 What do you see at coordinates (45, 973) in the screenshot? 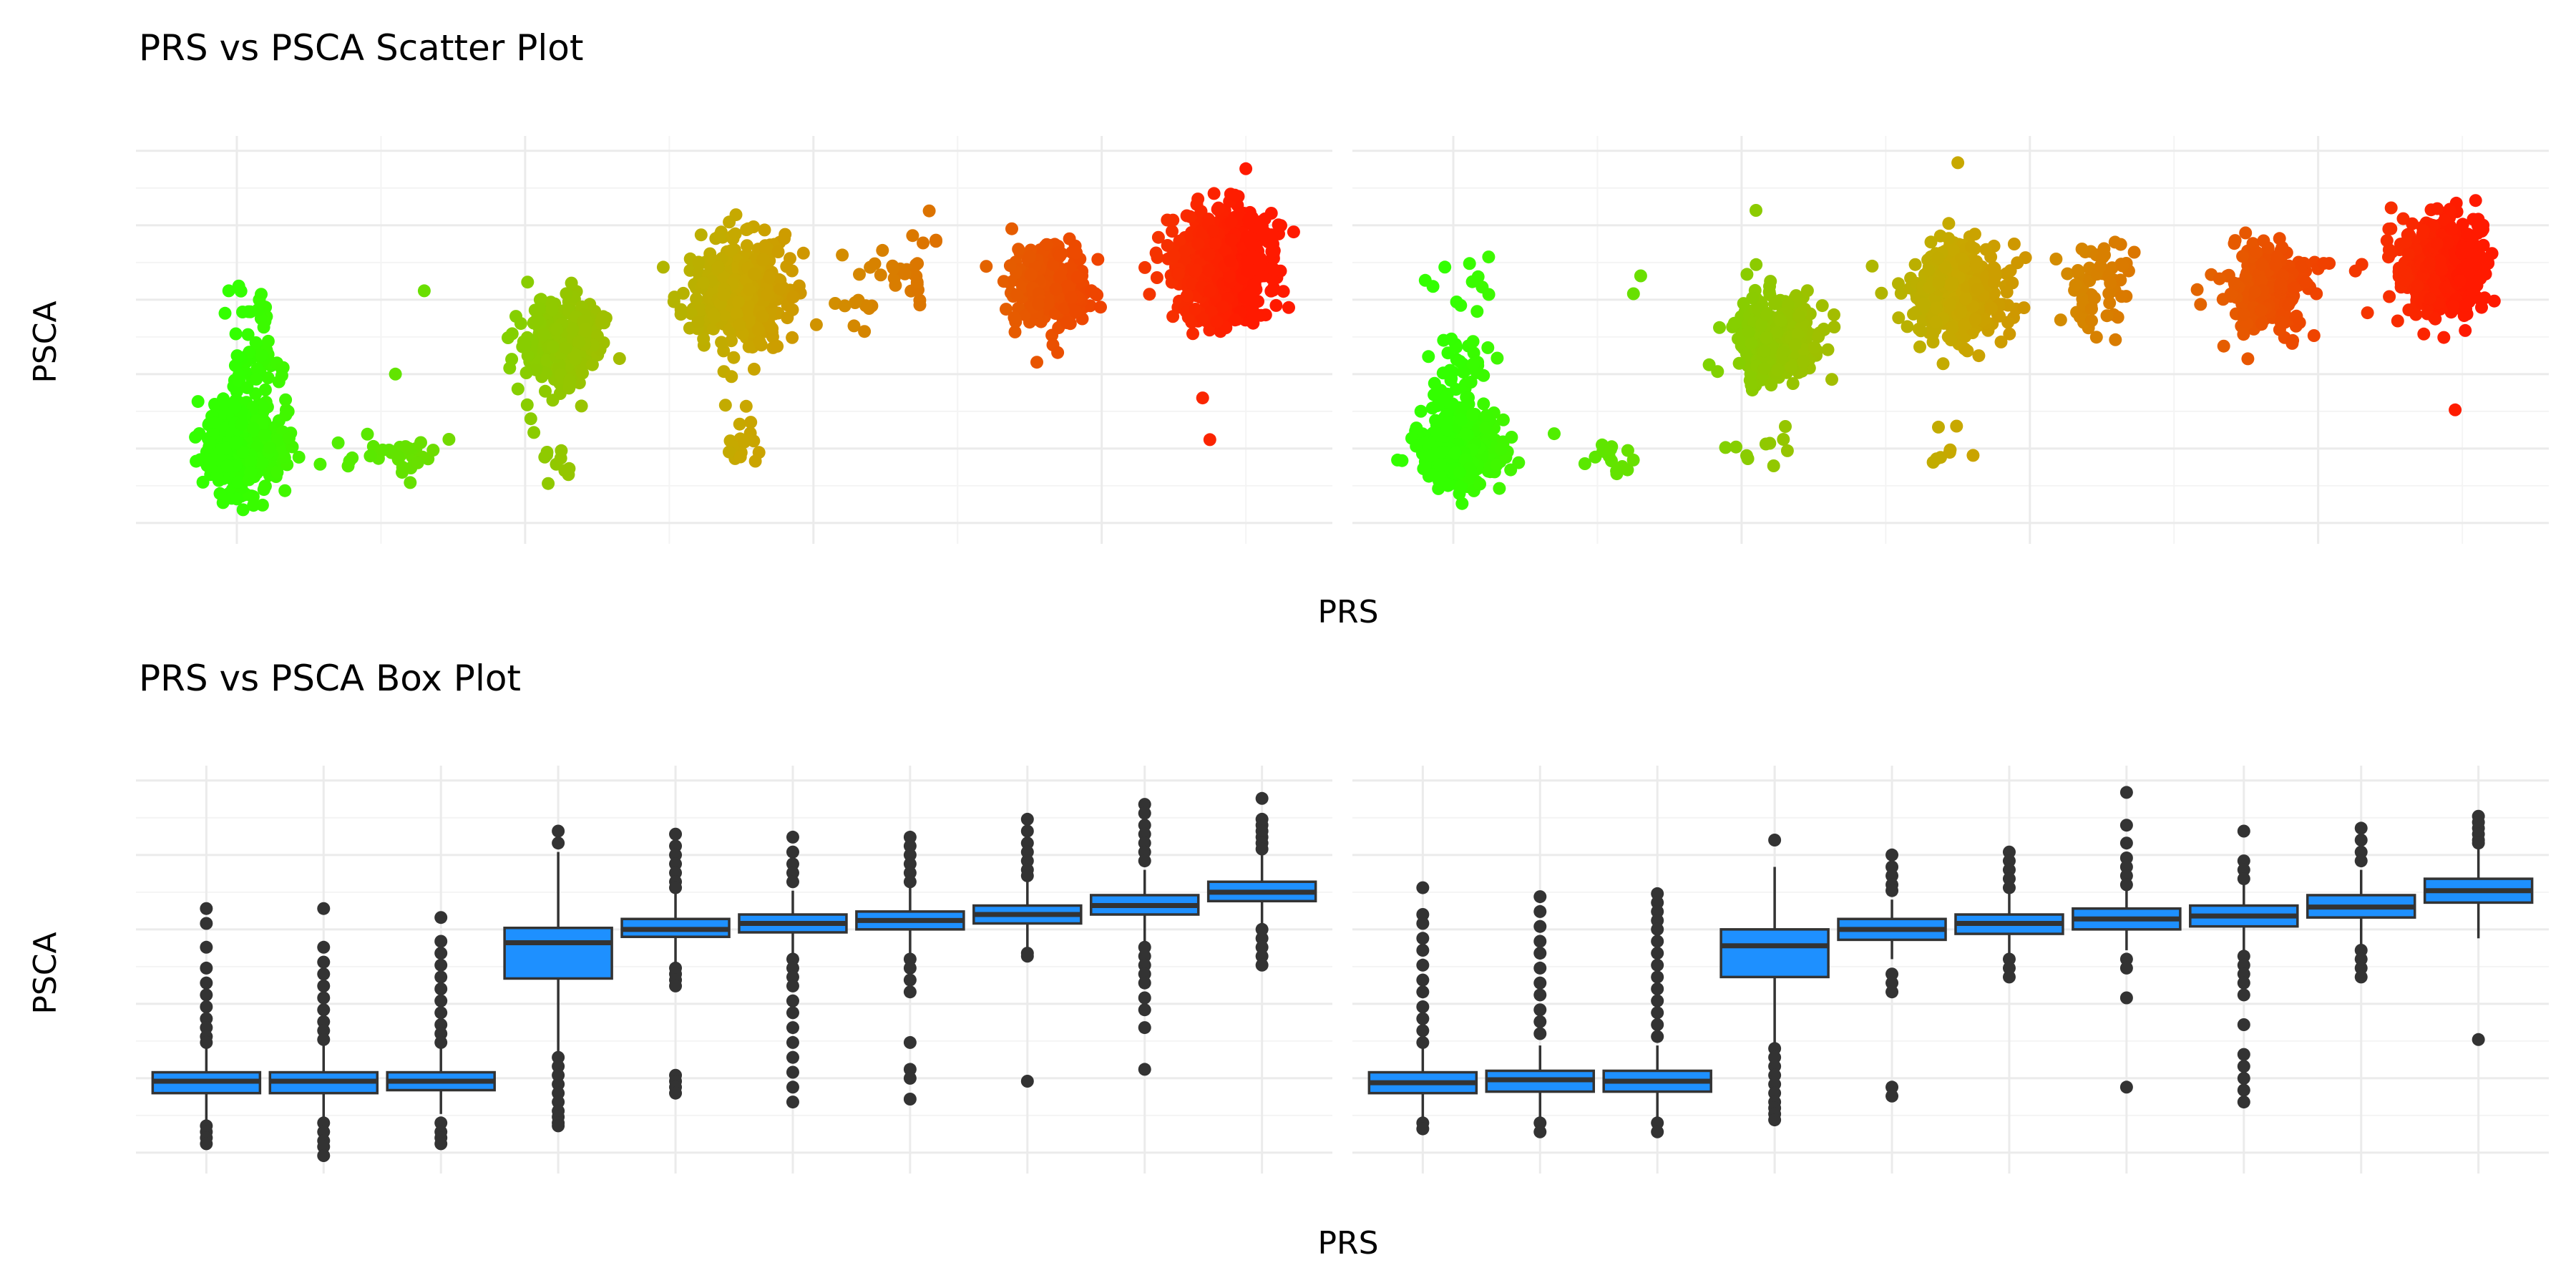
I see `box-y-axis-label: PSCA` at bounding box center [45, 973].